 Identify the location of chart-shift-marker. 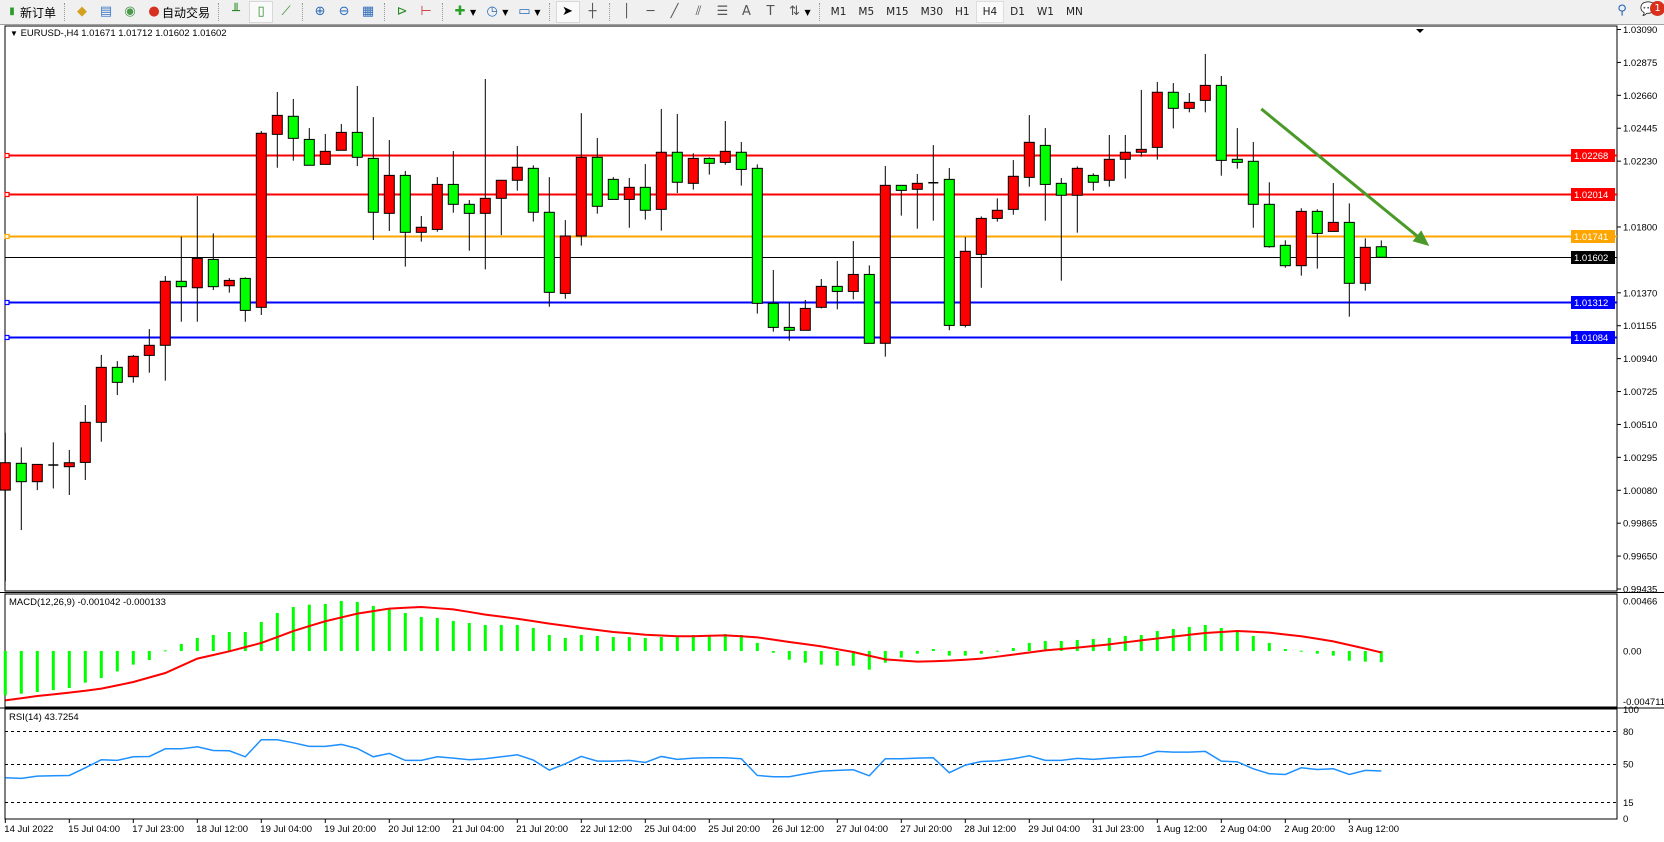
(1420, 31).